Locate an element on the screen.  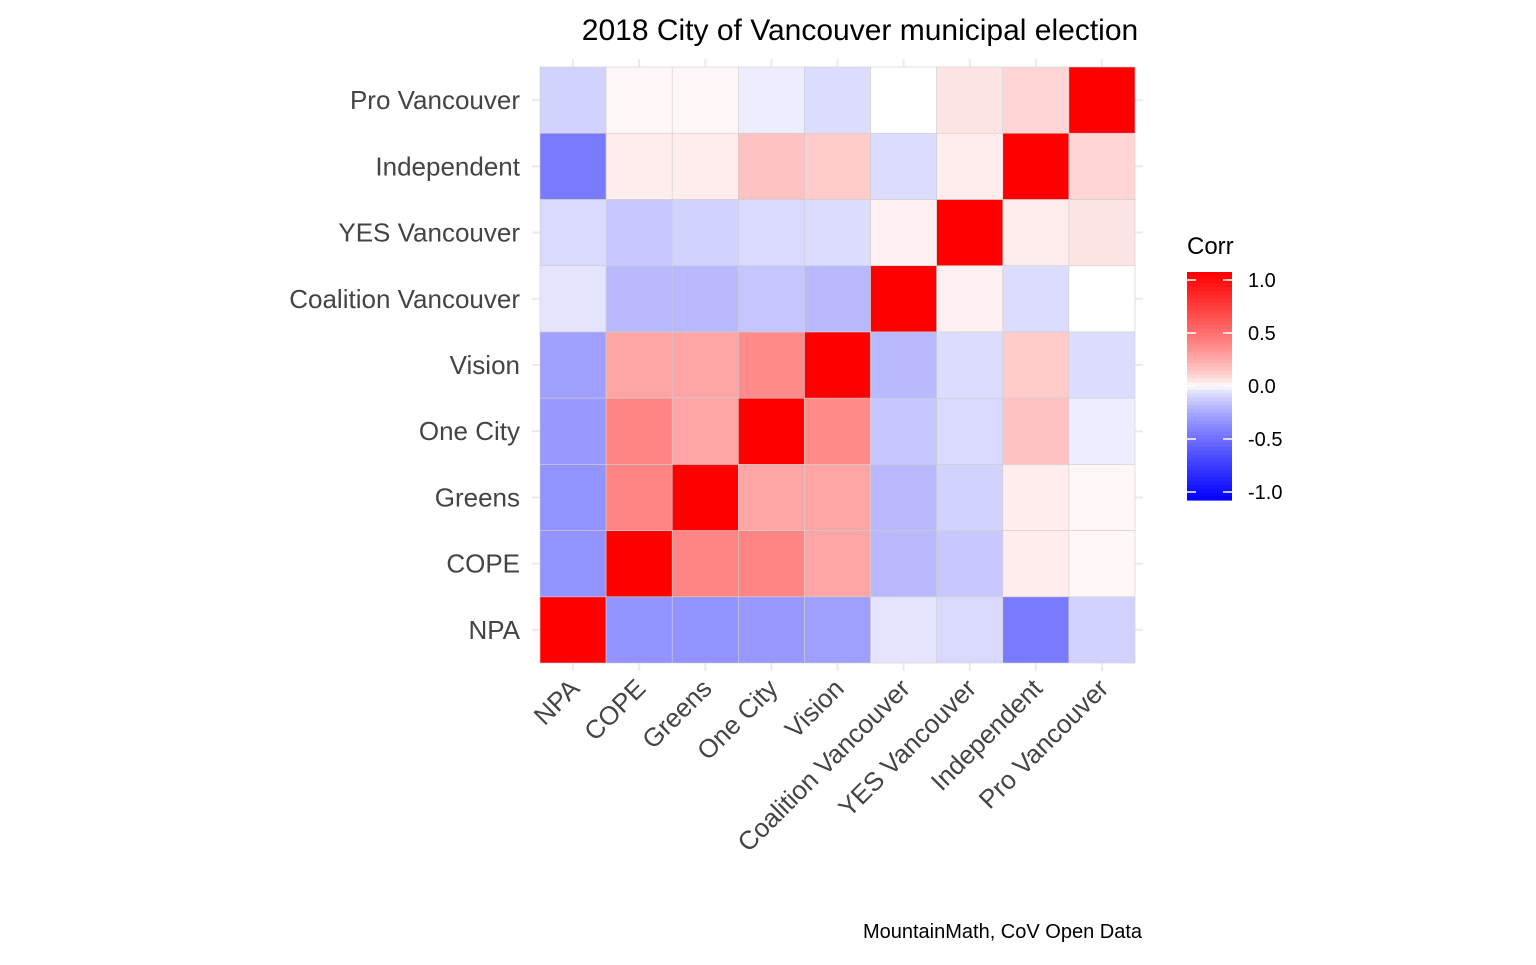
legend-tick-label: 0.5 is located at coordinates (1262, 334).